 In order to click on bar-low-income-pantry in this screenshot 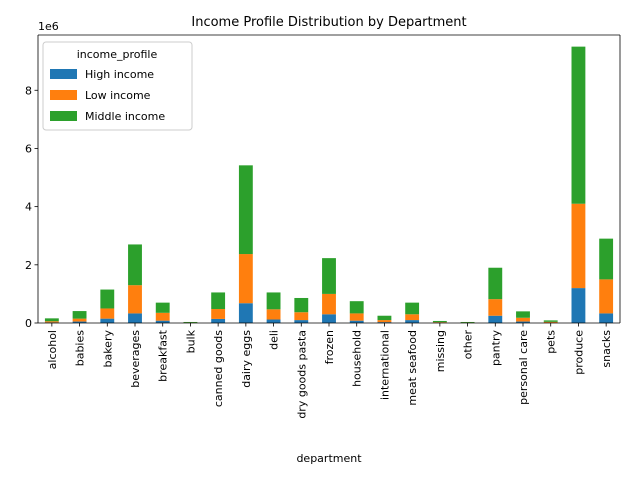, I will do `click(495, 307)`.